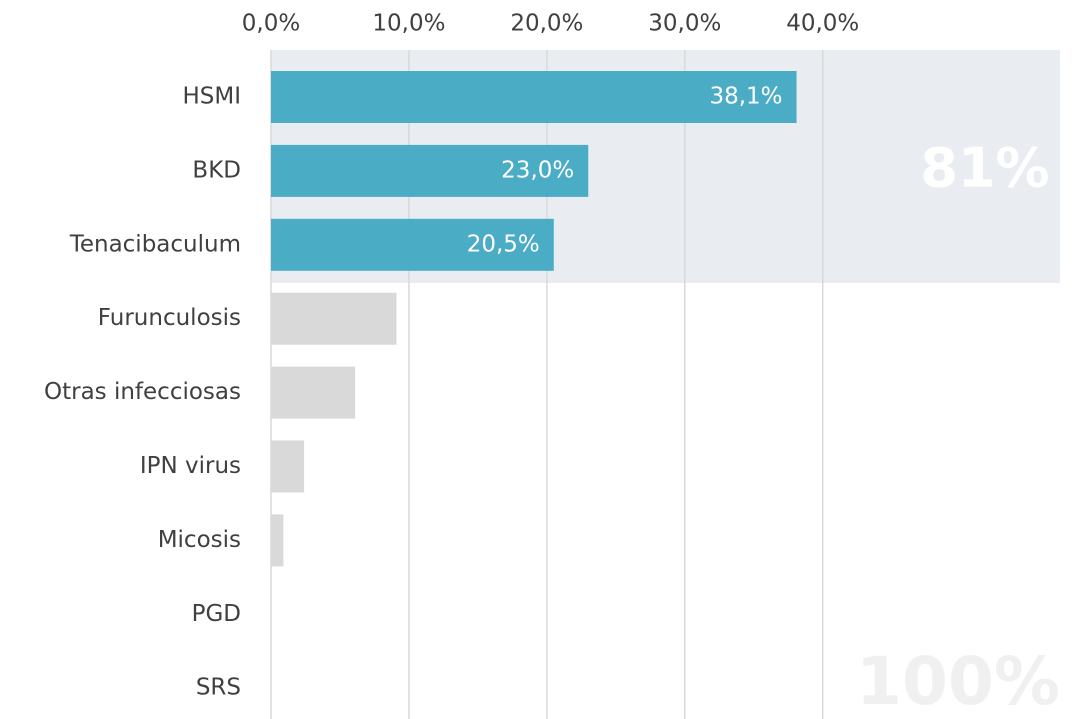 This screenshot has width=1076, height=719. I want to click on annotation: 81%, so click(984, 168).